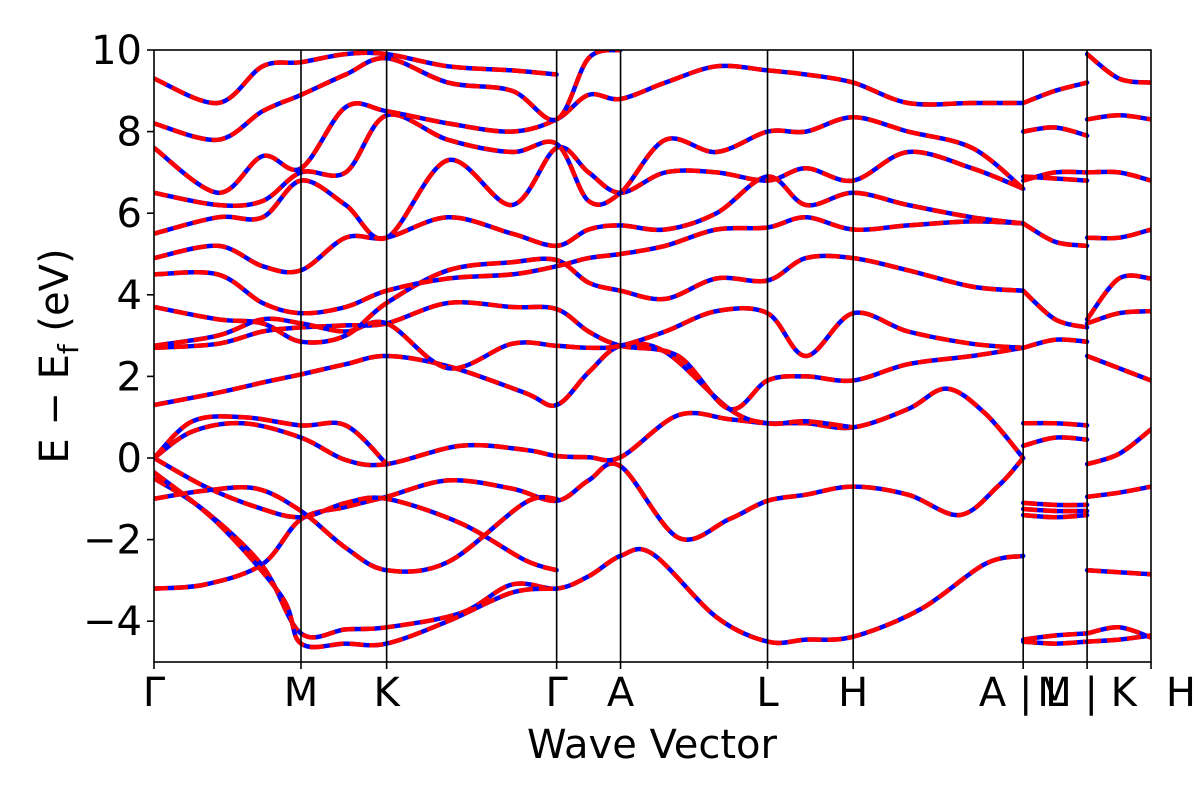 This screenshot has height=800, width=1200. Describe the element at coordinates (55, 409) in the screenshot. I see `y-axis-title-a: E − E` at that location.